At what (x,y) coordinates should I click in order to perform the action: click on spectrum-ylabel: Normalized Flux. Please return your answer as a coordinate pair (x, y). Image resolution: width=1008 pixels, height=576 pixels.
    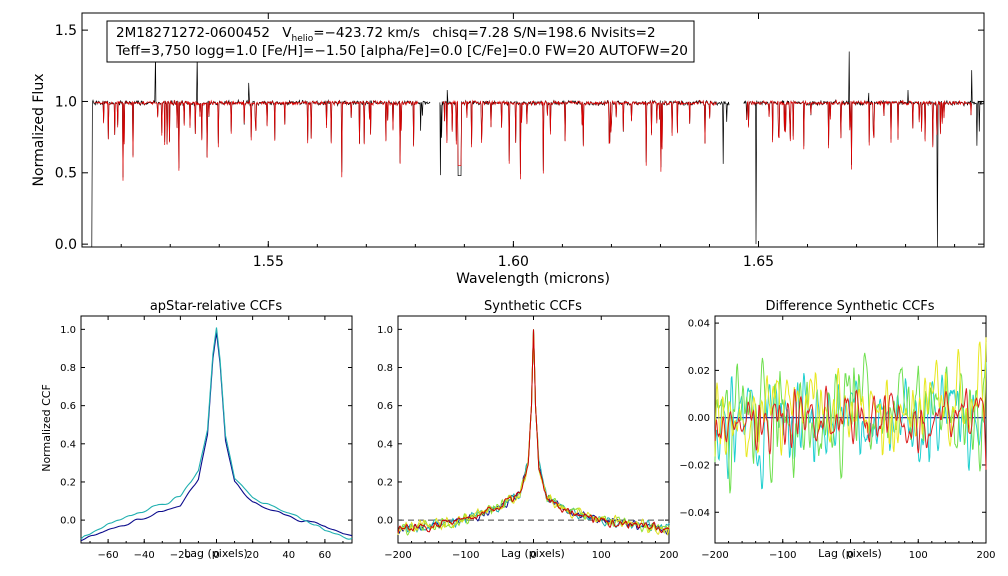
    Looking at the image, I should click on (39, 130).